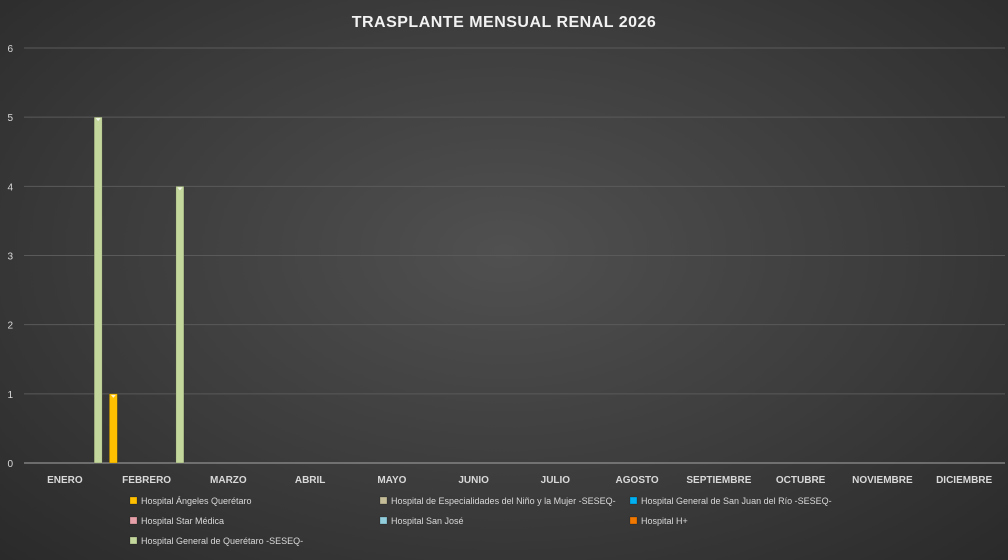 Image resolution: width=1008 pixels, height=560 pixels. What do you see at coordinates (10, 326) in the screenshot?
I see `y-tick-label: 2` at bounding box center [10, 326].